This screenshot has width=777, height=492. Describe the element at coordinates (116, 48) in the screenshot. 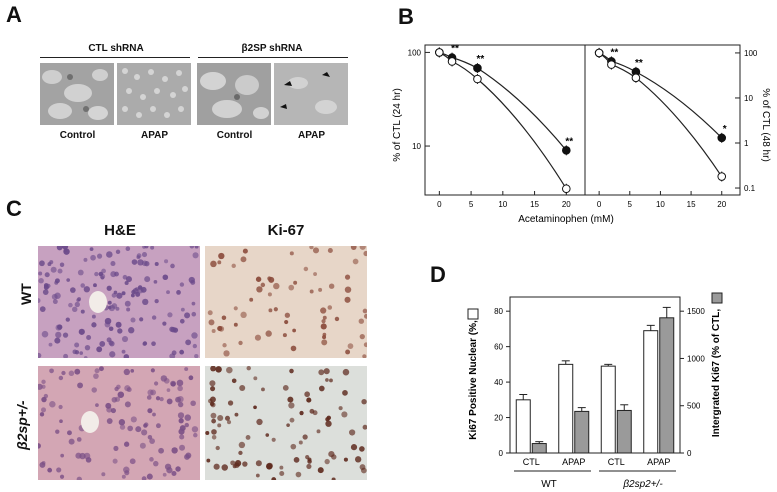

I see `group-label-ctl-shrna: CTL shRNA` at that location.